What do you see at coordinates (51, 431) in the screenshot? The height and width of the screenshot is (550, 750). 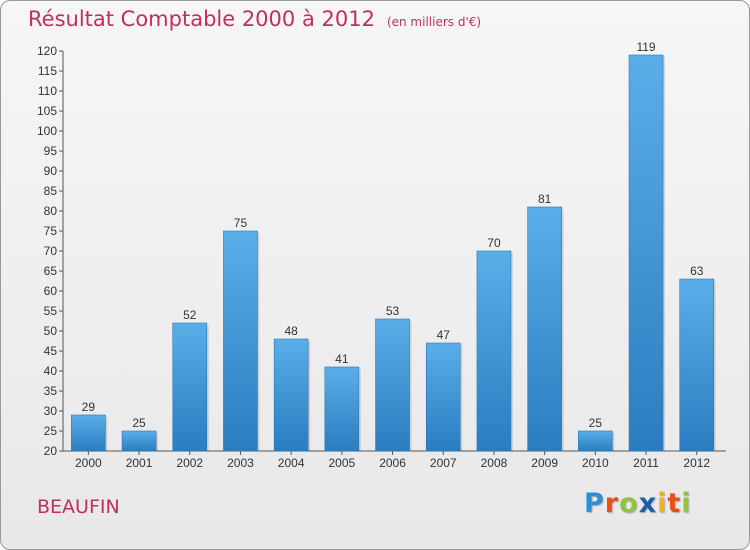 I see `y-tick-label: 25` at bounding box center [51, 431].